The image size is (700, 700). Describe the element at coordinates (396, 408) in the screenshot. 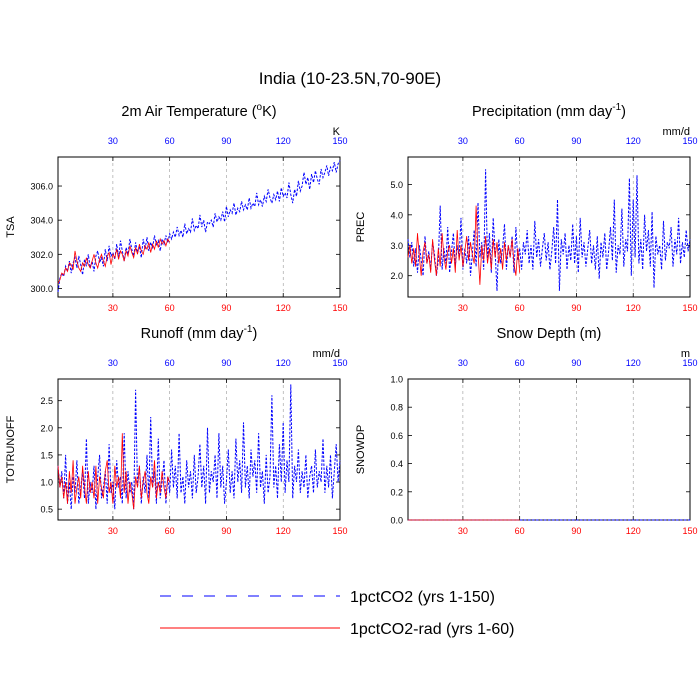

I see `y-tick-label-snowdp-4: 0.8` at that location.